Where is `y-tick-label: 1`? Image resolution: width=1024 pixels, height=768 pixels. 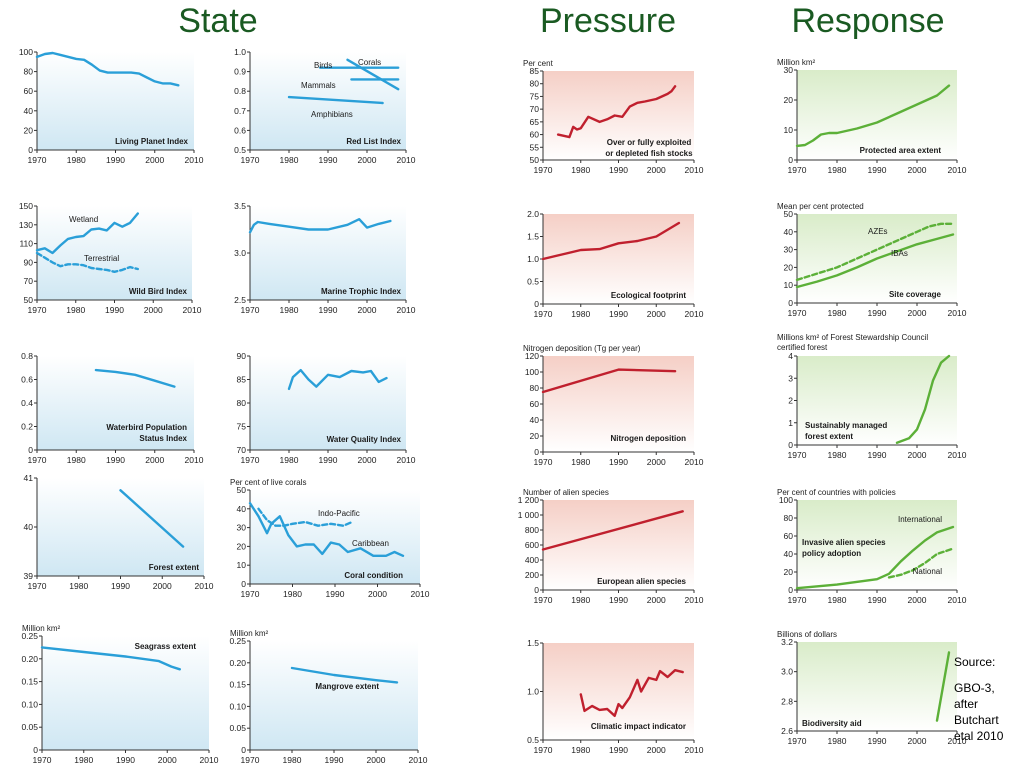 y-tick-label: 1 is located at coordinates (790, 423).